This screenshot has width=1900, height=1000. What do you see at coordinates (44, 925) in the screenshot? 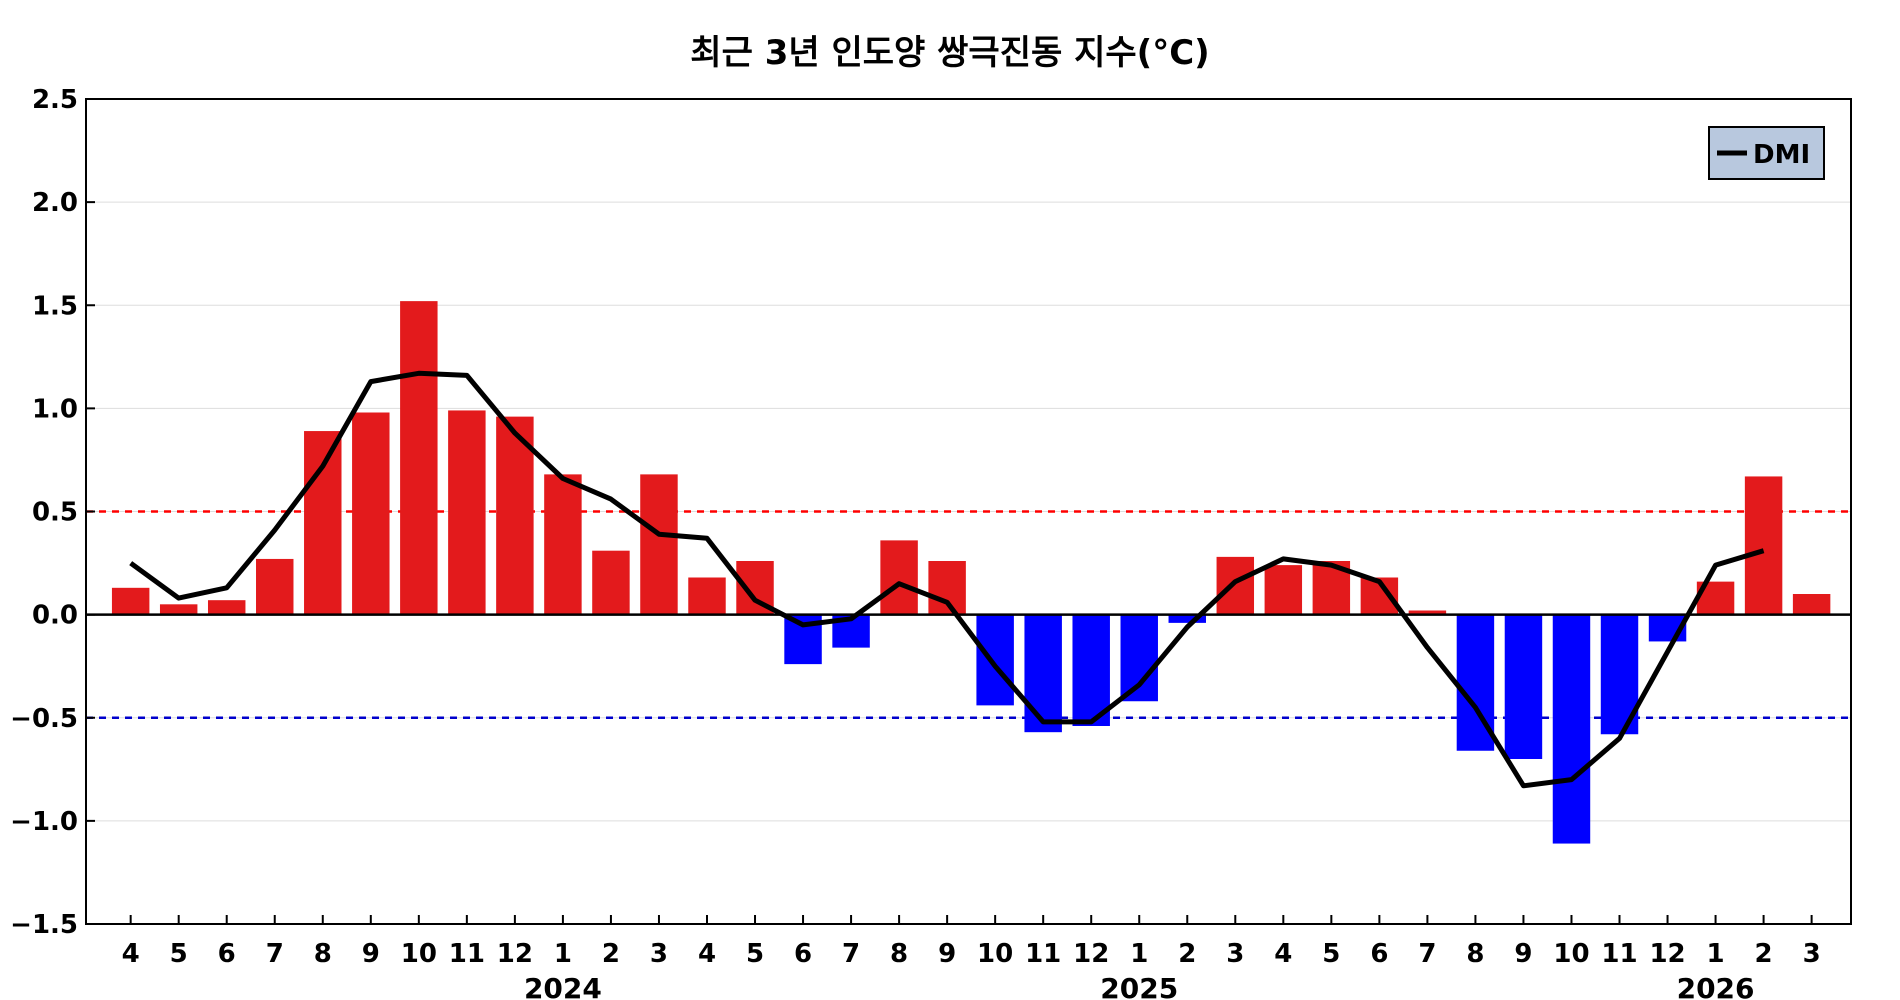
I see `y-tick-label: −1.5` at bounding box center [44, 925].